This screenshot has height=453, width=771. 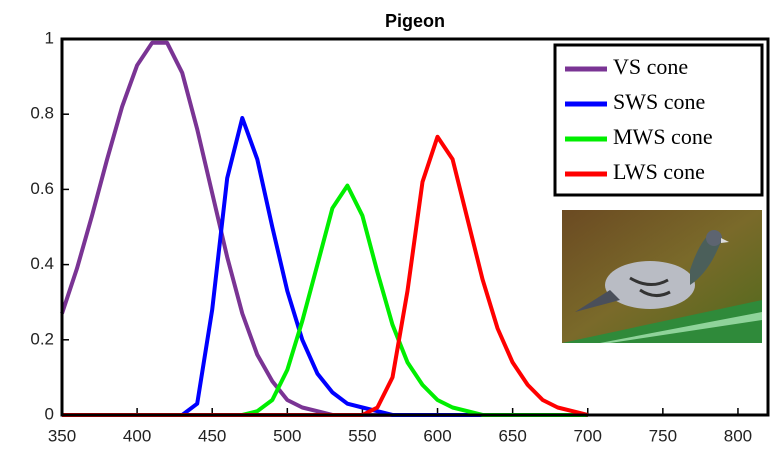 I want to click on y-tick-label: 0, so click(x=49, y=413).